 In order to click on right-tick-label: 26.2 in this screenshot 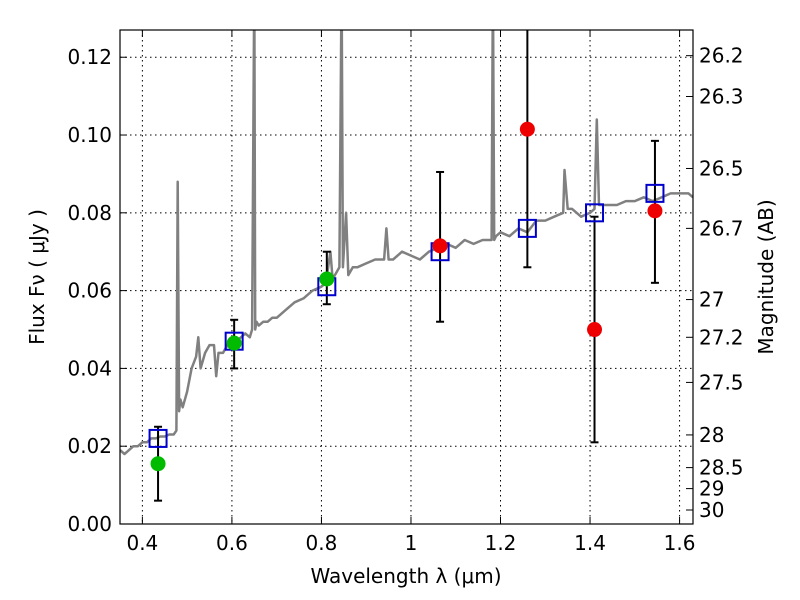, I will do `click(721, 56)`.